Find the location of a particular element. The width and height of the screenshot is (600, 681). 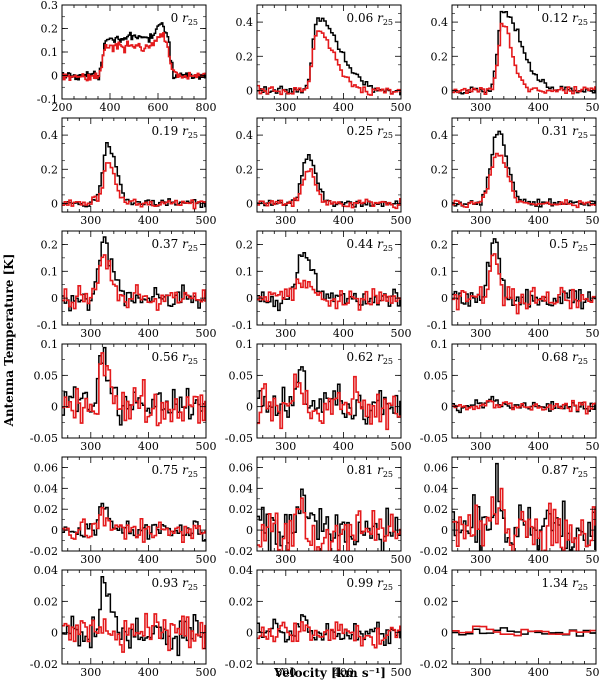

spectrum-panel: 300 400 500 0 0.2 0.4 0.25 r25 is located at coordinates (324, 172).